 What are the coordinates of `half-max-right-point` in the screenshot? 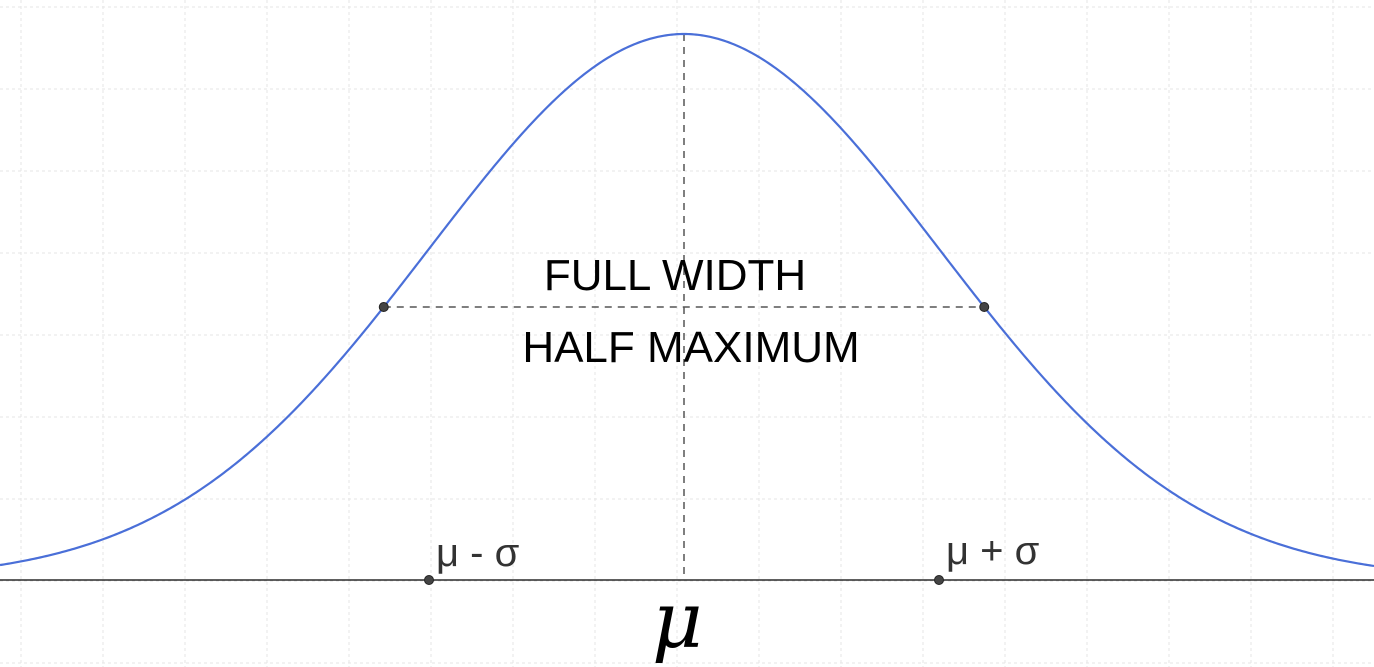 It's located at (984, 307).